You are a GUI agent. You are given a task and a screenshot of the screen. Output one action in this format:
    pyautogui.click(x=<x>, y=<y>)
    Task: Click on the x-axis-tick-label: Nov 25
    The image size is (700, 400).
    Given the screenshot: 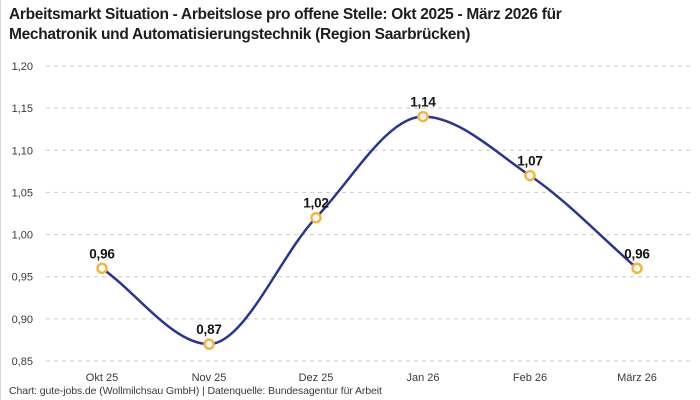 What is the action you would take?
    pyautogui.click(x=209, y=378)
    